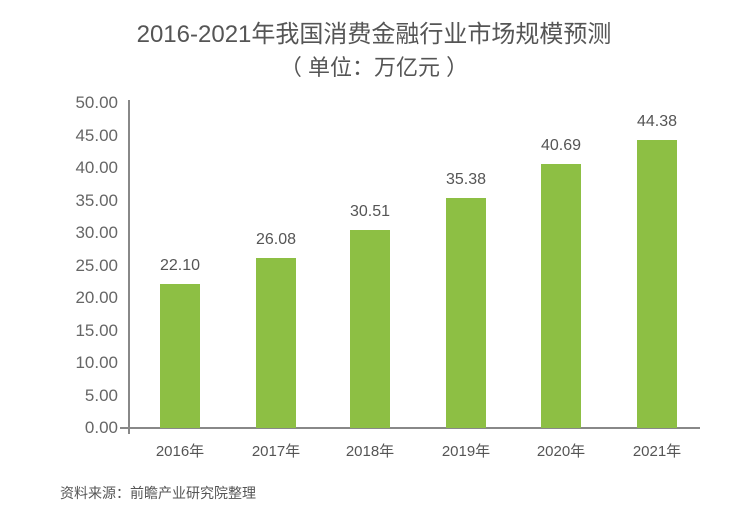 The width and height of the screenshot is (748, 523). I want to click on x-axis-line, so click(410, 428).